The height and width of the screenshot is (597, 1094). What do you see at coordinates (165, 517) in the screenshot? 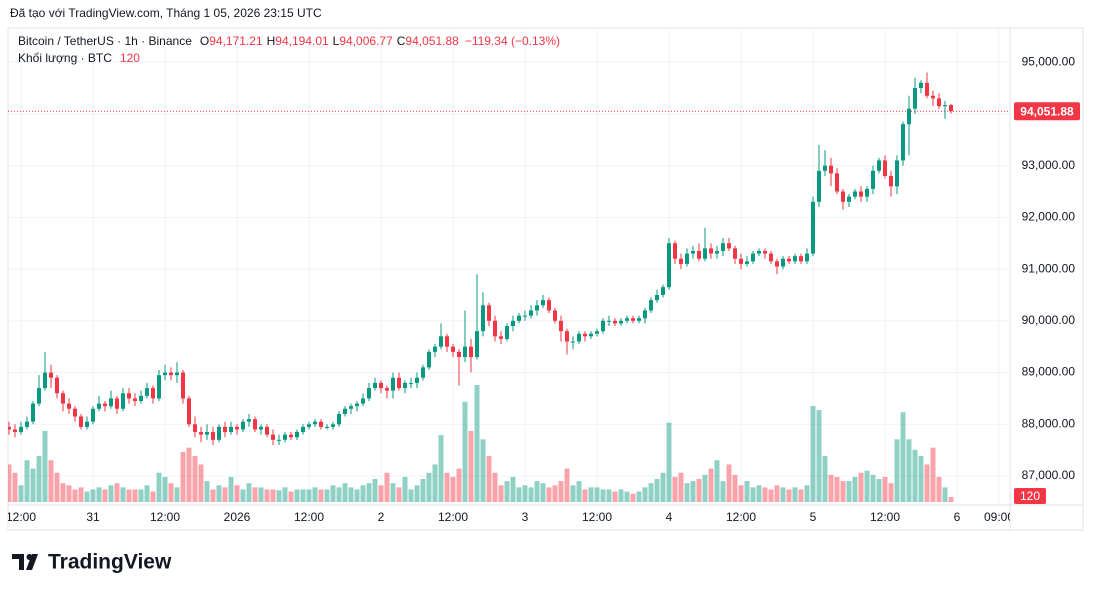
I see `x-tick-label: 12:00` at bounding box center [165, 517].